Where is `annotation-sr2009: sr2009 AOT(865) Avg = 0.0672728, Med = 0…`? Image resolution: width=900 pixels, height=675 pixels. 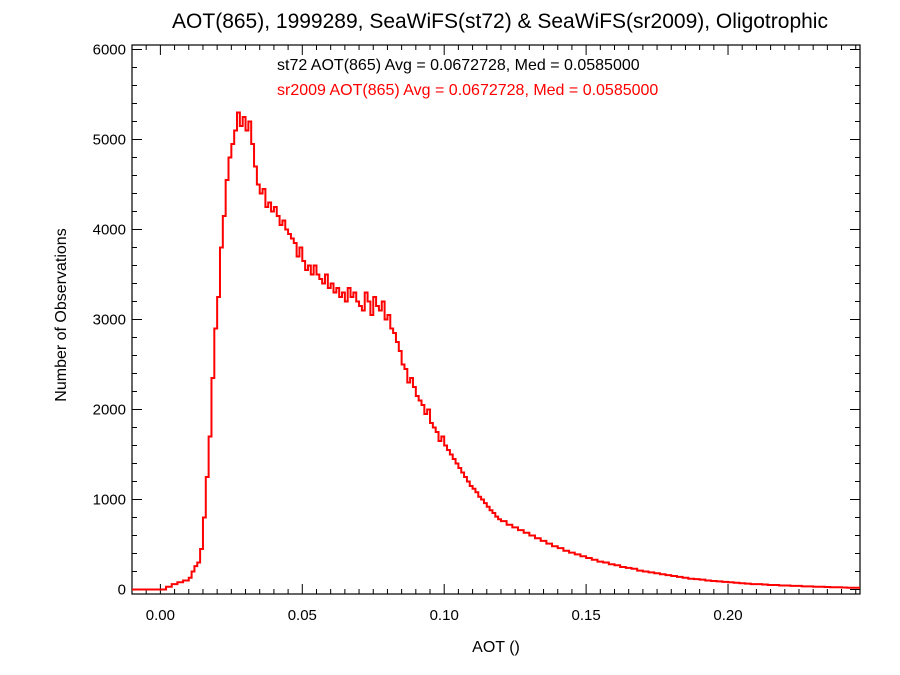 annotation-sr2009: sr2009 AOT(865) Avg = 0.0672728, Med = 0… is located at coordinates (467, 90).